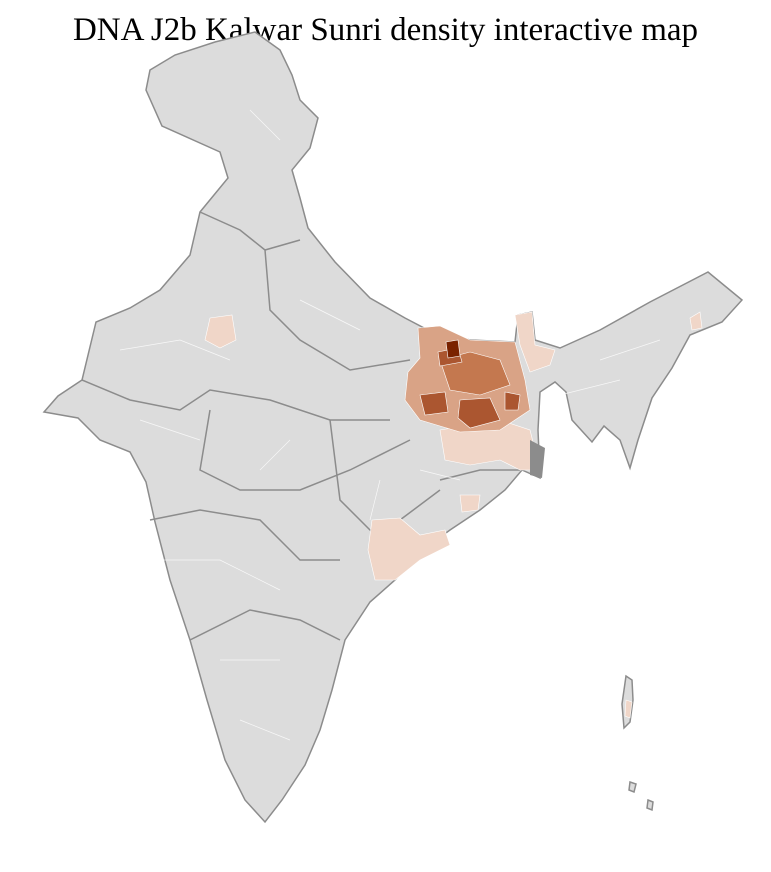 This screenshot has height=872, width=771. What do you see at coordinates (537, 459) in the screenshot?
I see `bangladesh-border-detail` at bounding box center [537, 459].